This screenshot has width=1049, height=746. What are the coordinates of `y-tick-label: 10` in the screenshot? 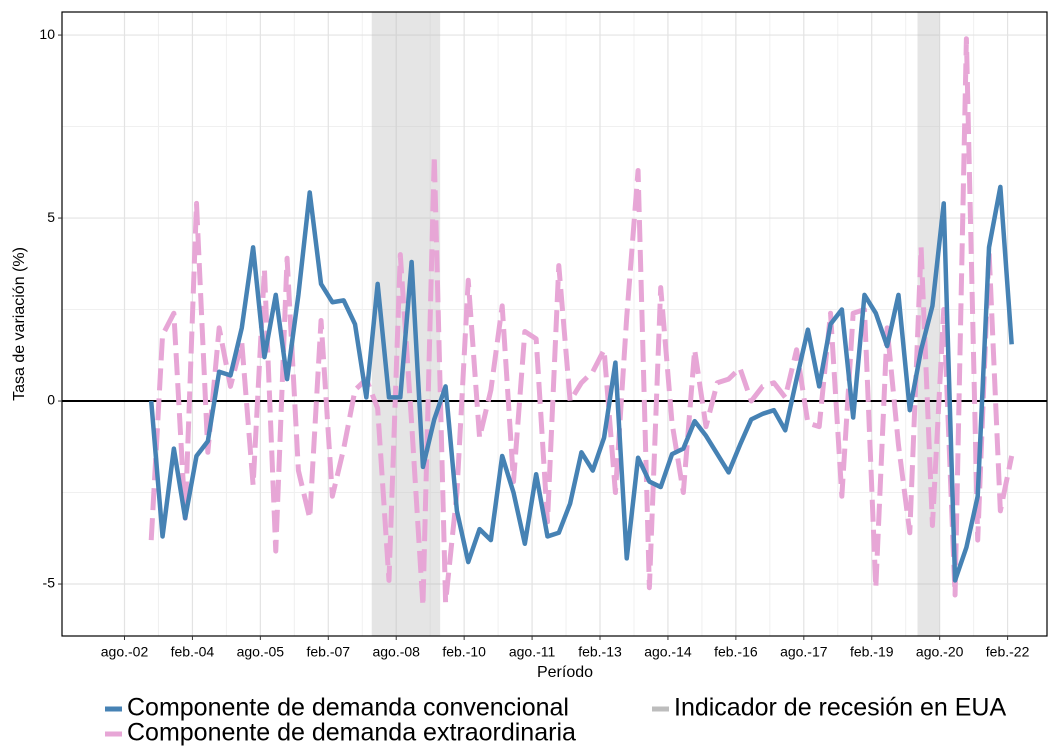 It's located at (47, 34).